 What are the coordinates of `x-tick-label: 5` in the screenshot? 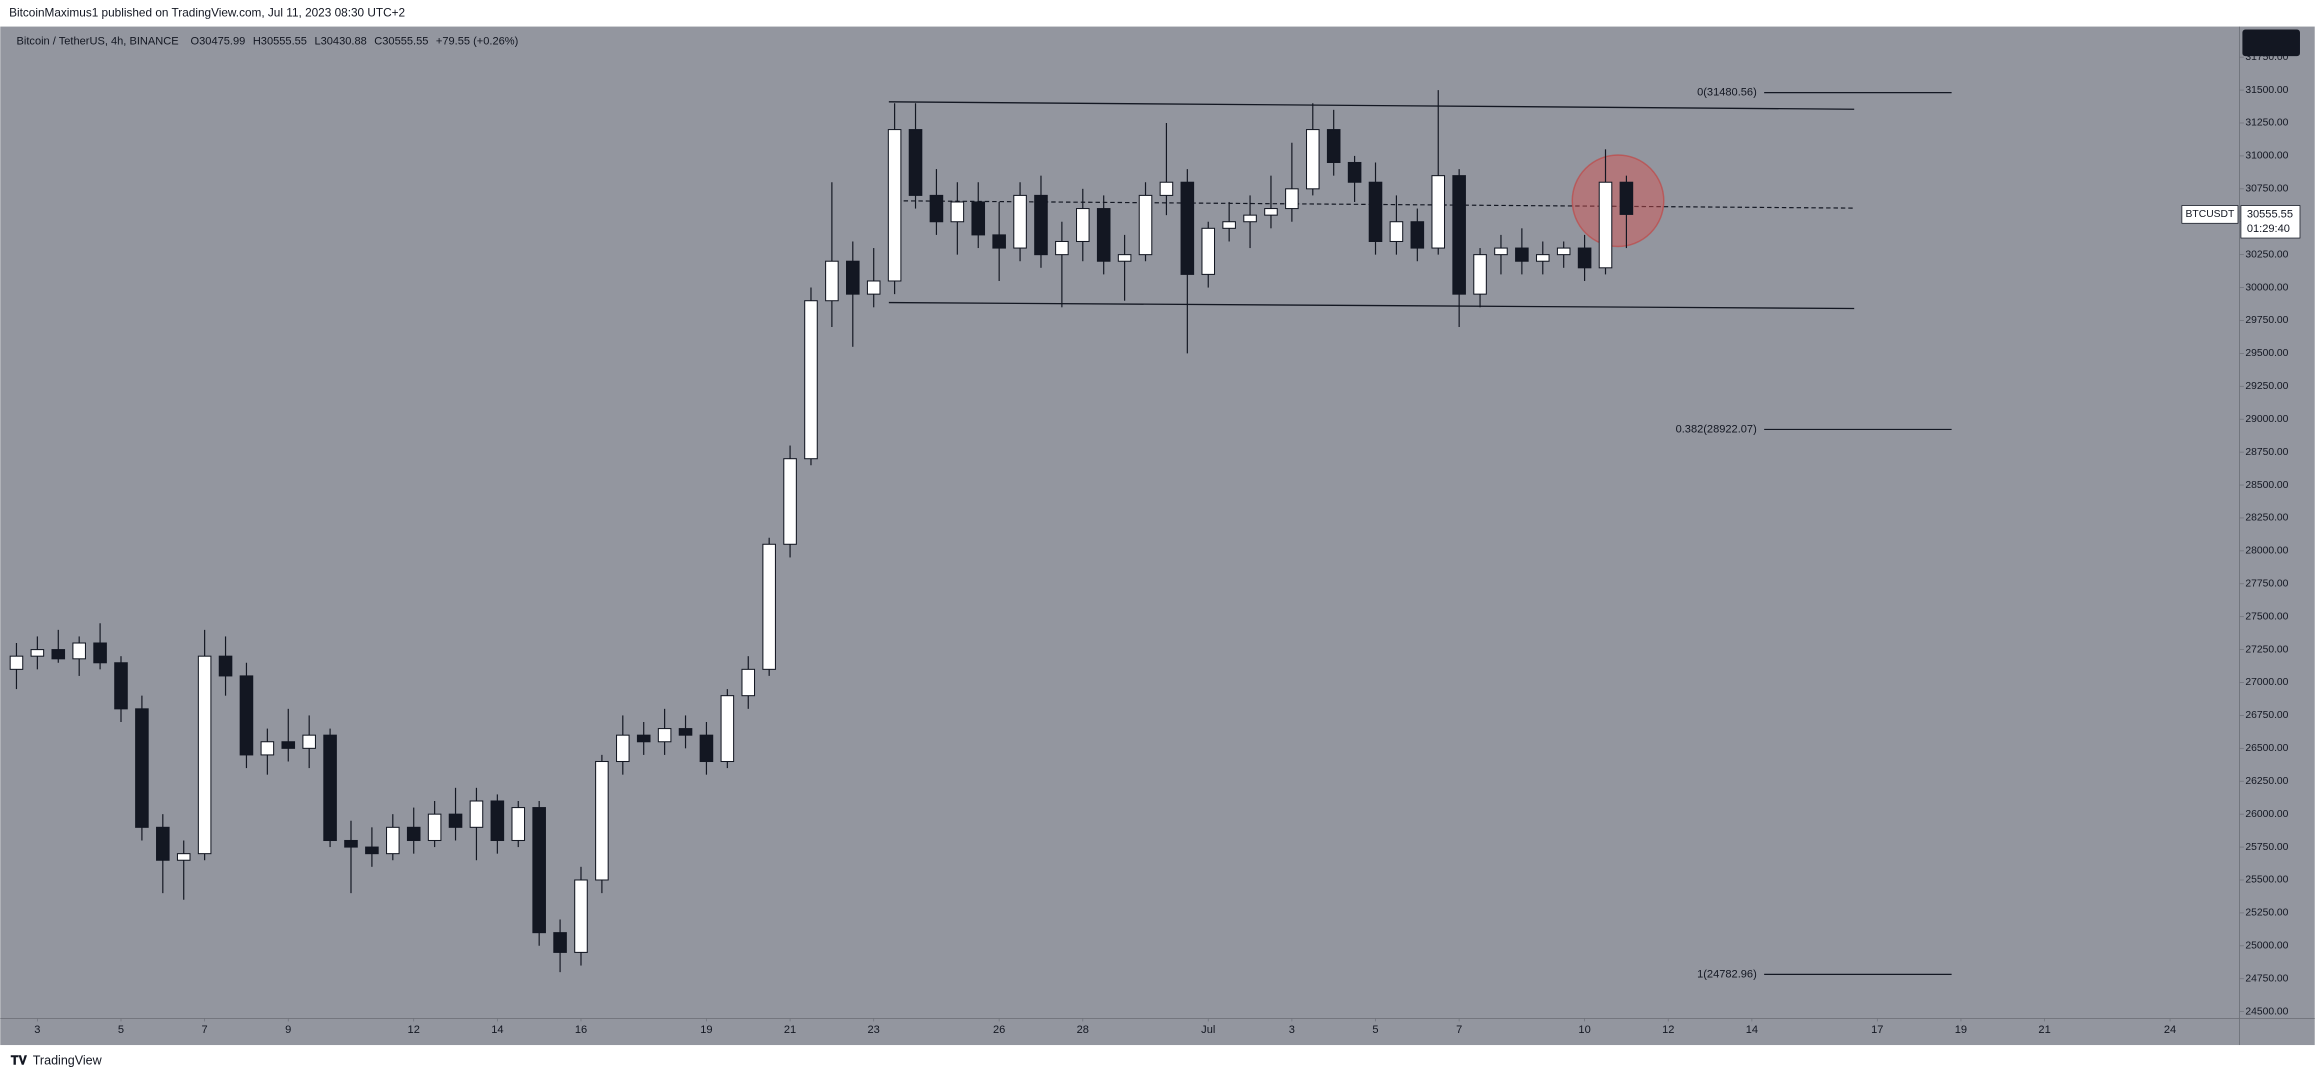 It's located at (121, 1030).